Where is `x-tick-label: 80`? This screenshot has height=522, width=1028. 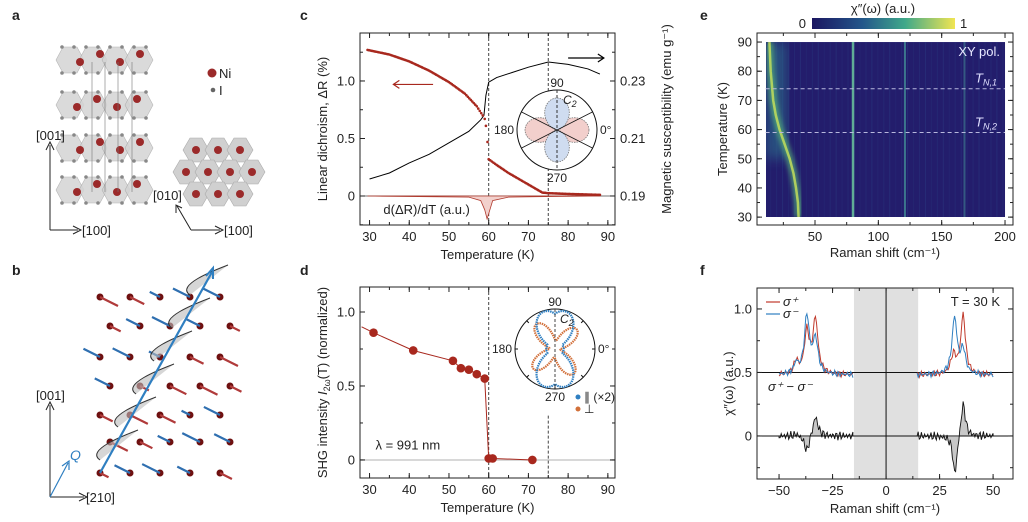
x-tick-label: 80 is located at coordinates (568, 236).